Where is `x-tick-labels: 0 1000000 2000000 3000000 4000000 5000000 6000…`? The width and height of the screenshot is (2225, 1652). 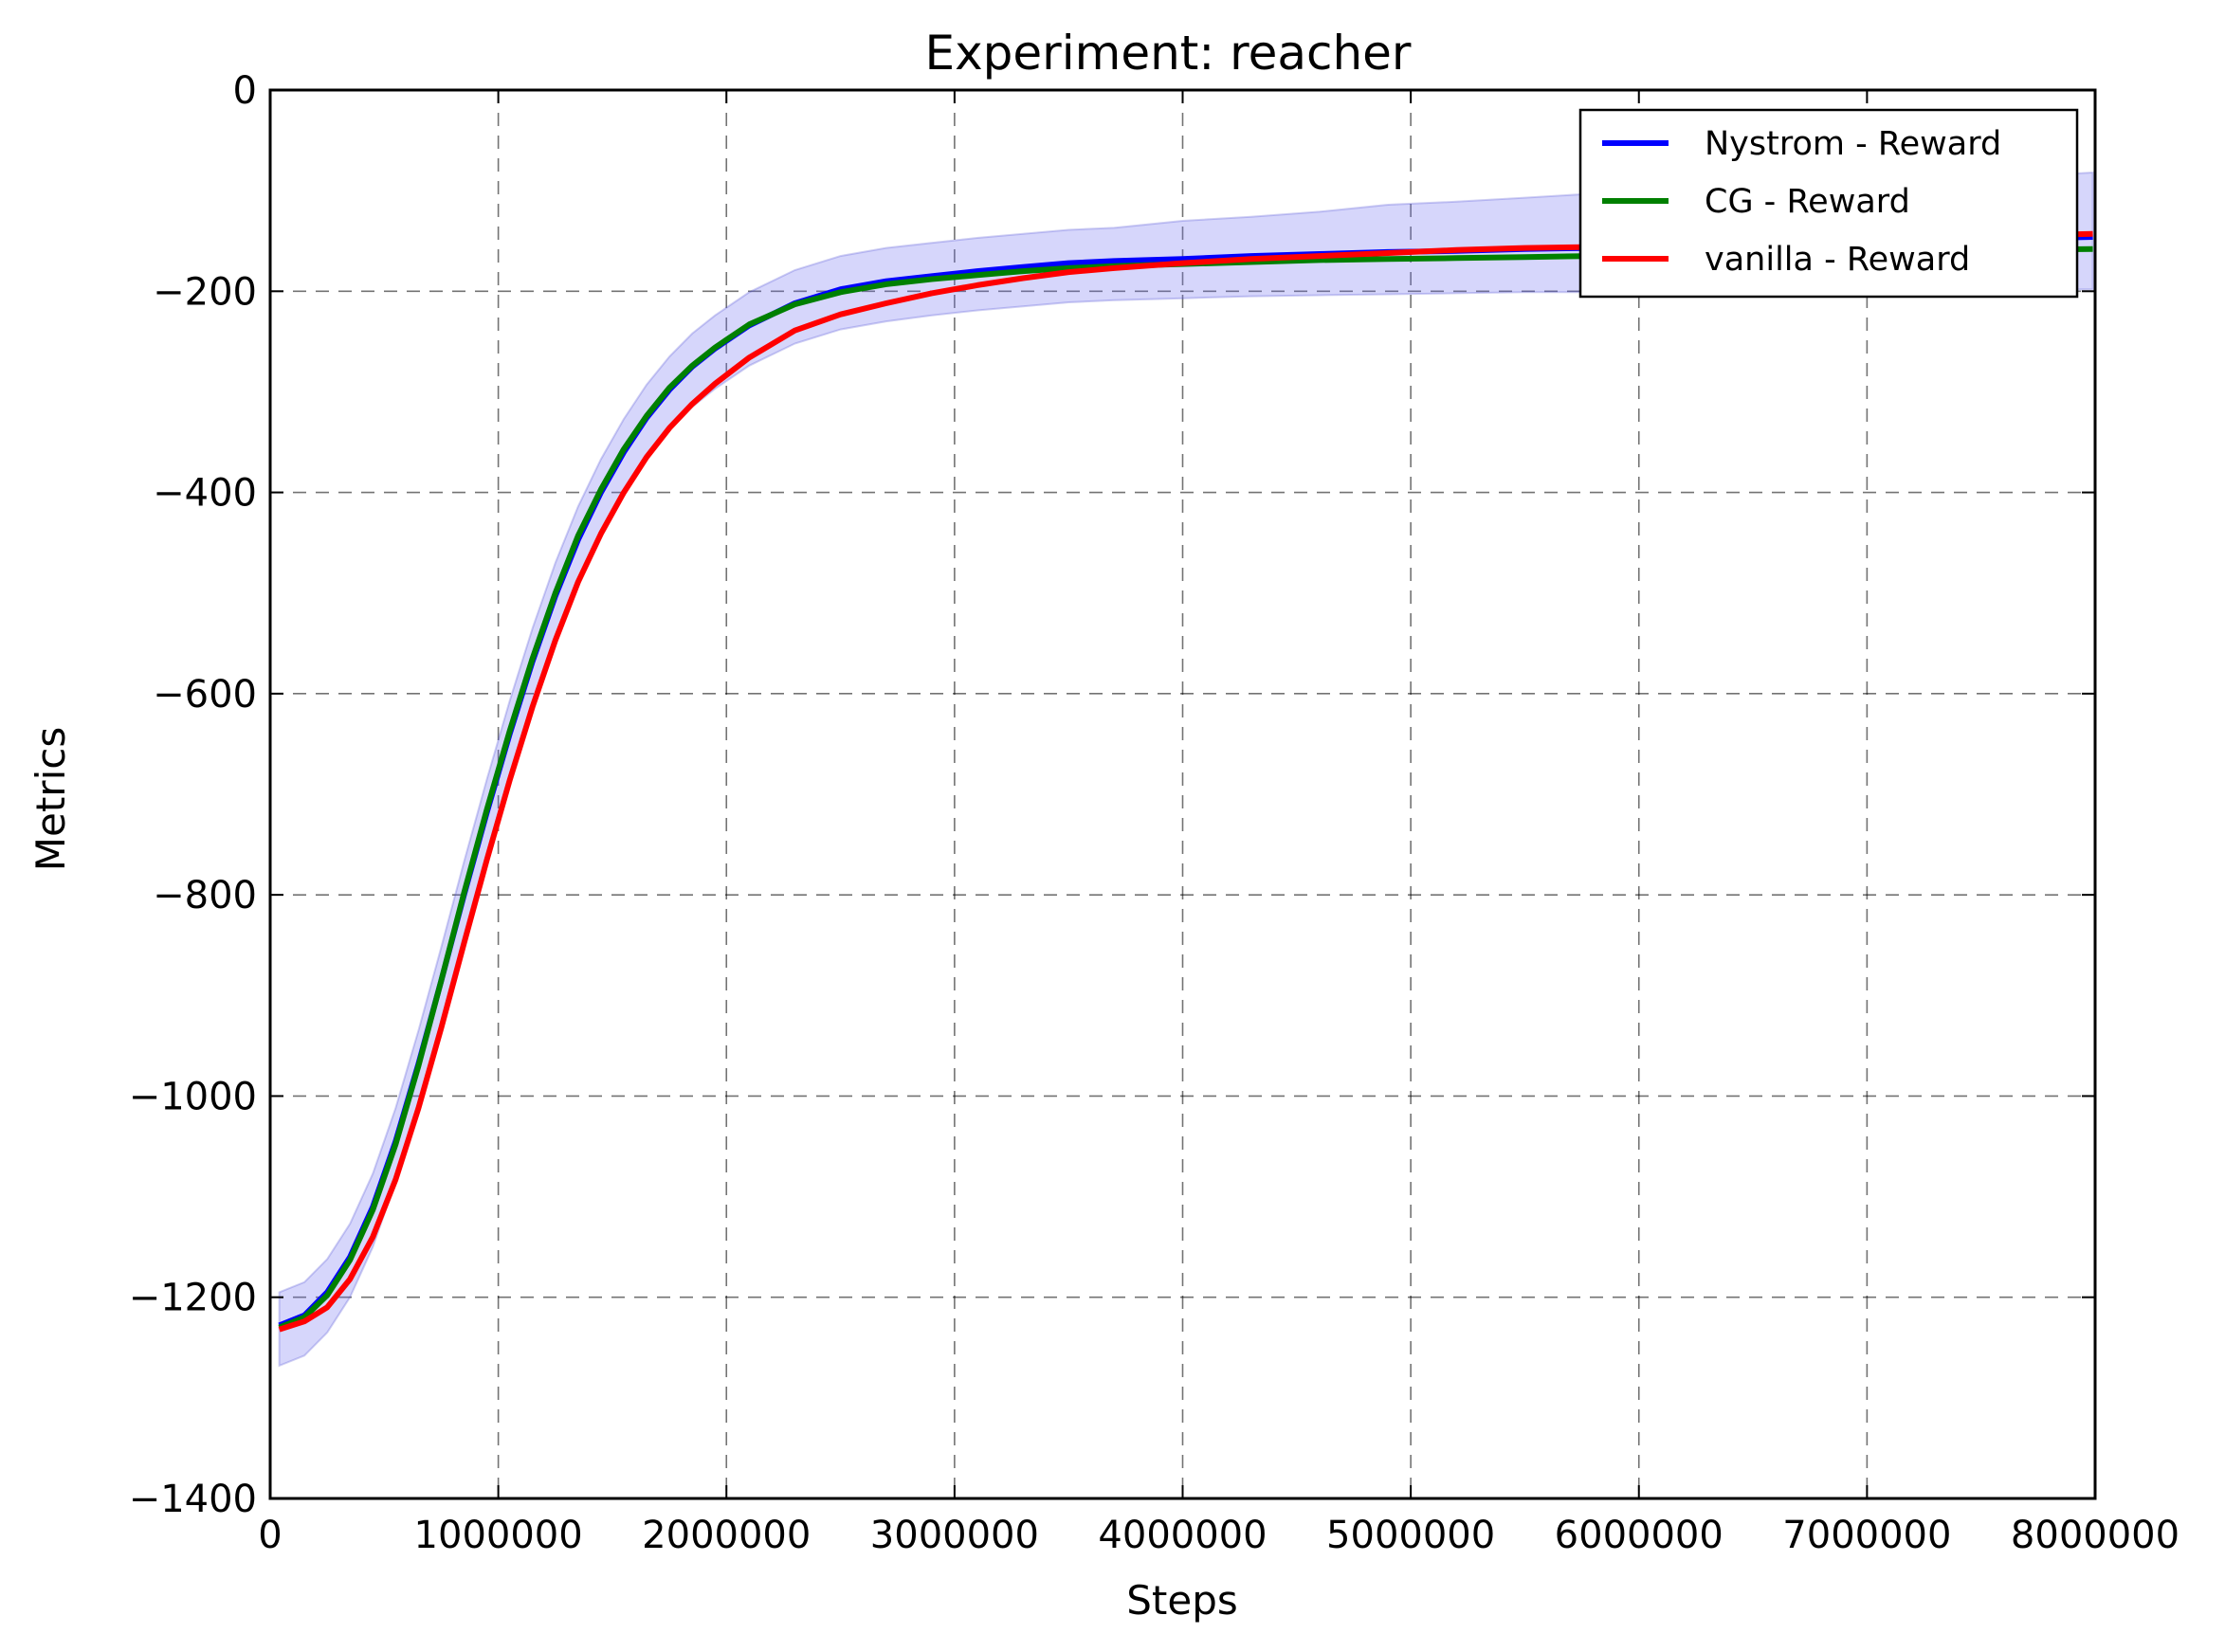
x-tick-labels: 0 1000000 2000000 3000000 4000000 5000000 6000… is located at coordinates (1218, 1536).